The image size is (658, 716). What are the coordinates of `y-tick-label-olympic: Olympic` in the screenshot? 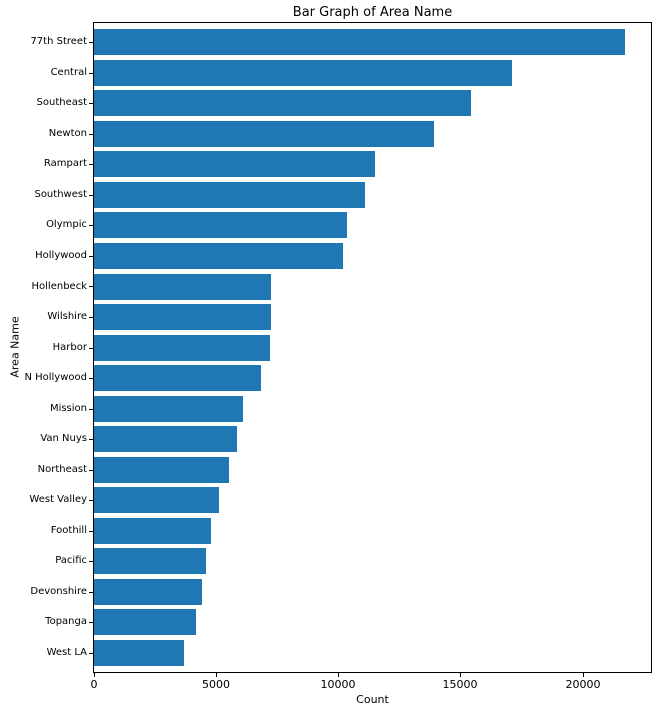 It's located at (66, 225).